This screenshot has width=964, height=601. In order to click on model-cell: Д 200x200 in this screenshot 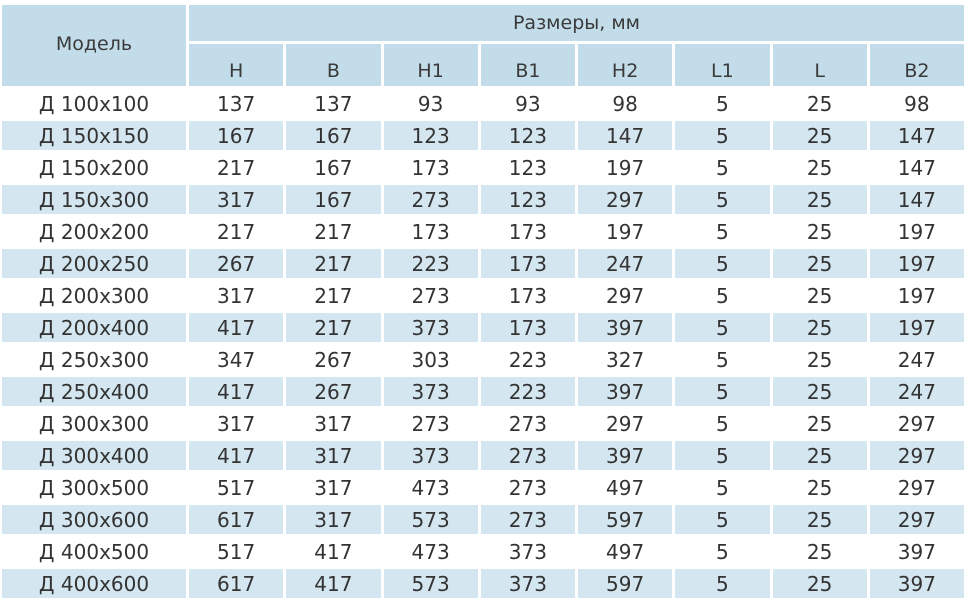, I will do `click(94, 231)`.